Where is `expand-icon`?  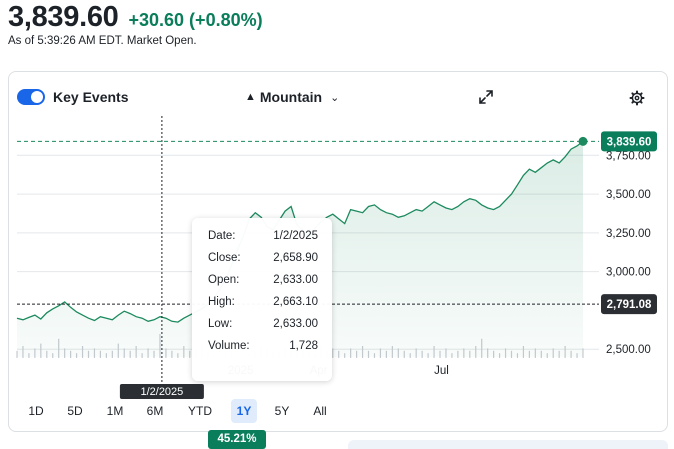
expand-icon is located at coordinates (486, 97).